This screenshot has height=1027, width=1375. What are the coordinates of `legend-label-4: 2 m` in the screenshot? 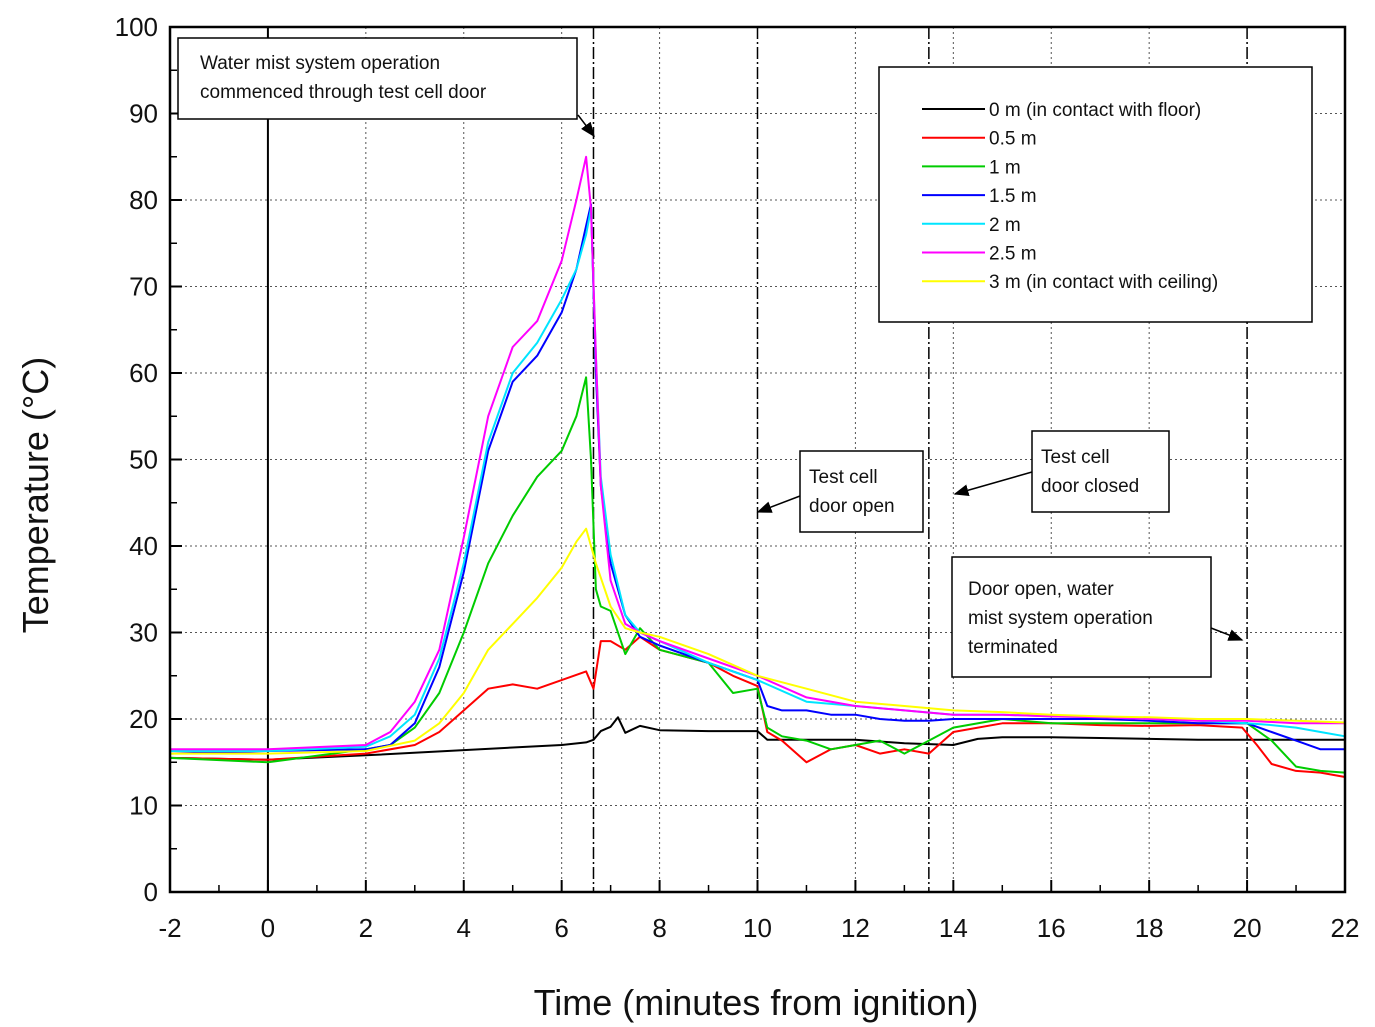 It's located at (1005, 225).